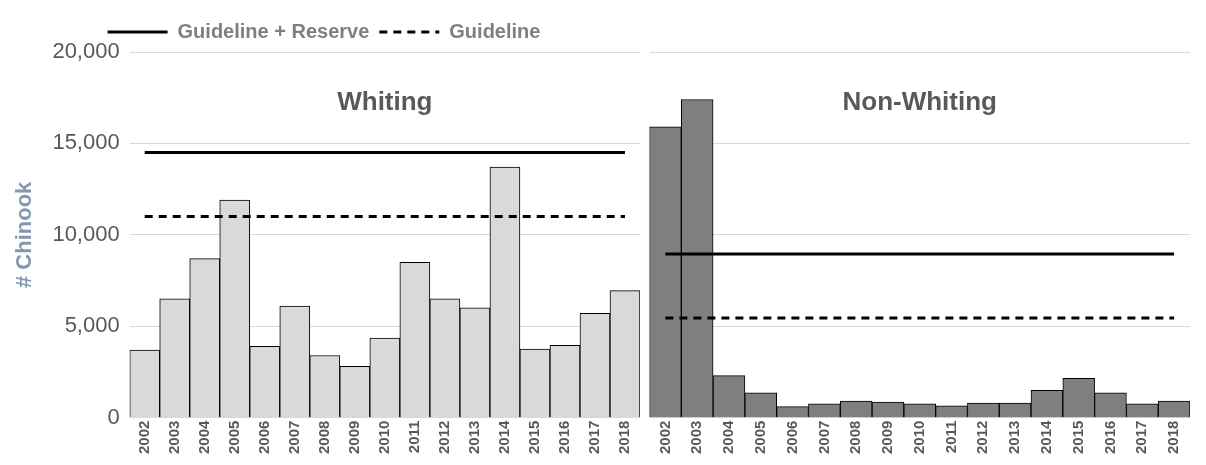 Image resolution: width=1206 pixels, height=465 pixels. Describe the element at coordinates (86, 51) in the screenshot. I see `y-tick-label: 20,000` at that location.